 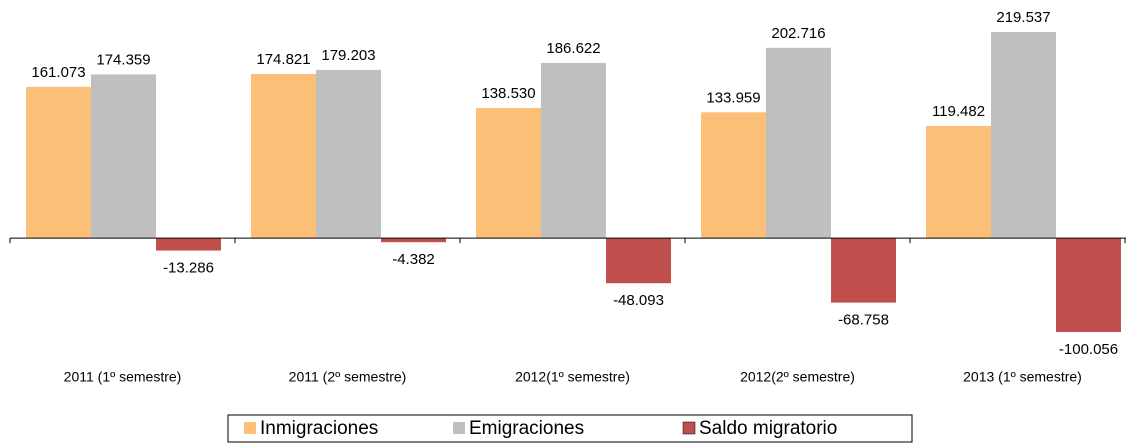 I want to click on value-label: 174.359, so click(x=123, y=59).